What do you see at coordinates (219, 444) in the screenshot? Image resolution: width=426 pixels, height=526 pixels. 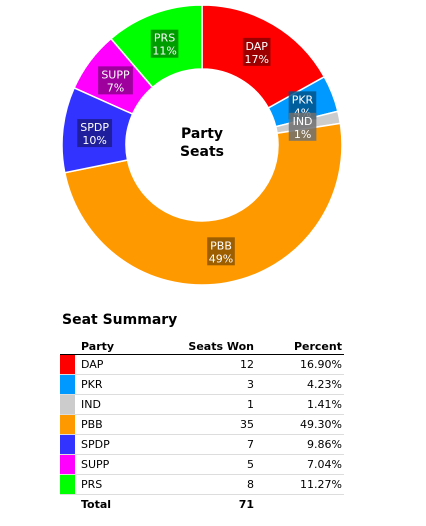 I see `seats-won: 7` at bounding box center [219, 444].